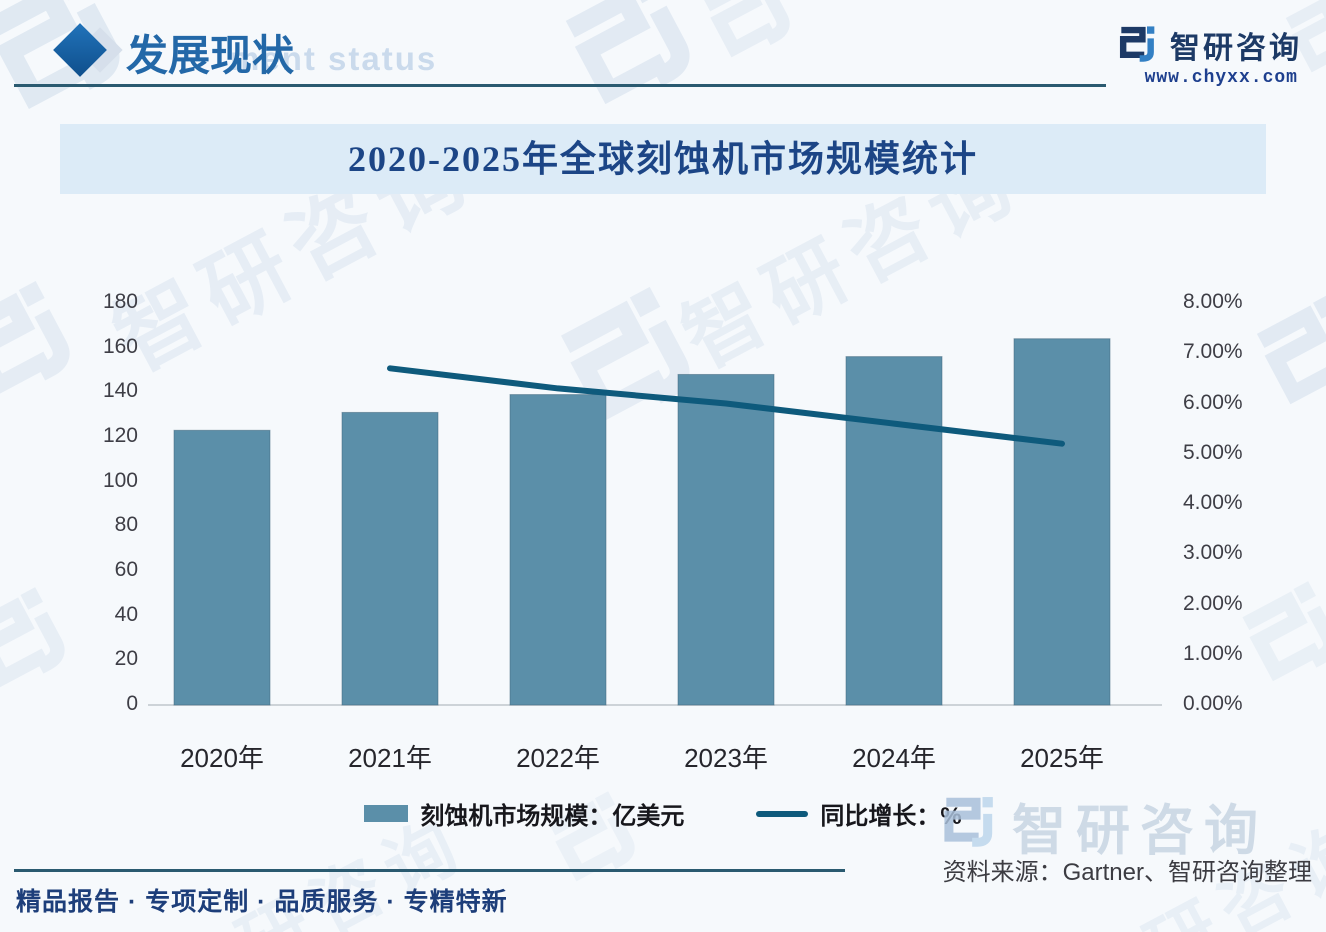  What do you see at coordinates (1213, 452) in the screenshot?
I see `right-axis-tick: 5.00%` at bounding box center [1213, 452].